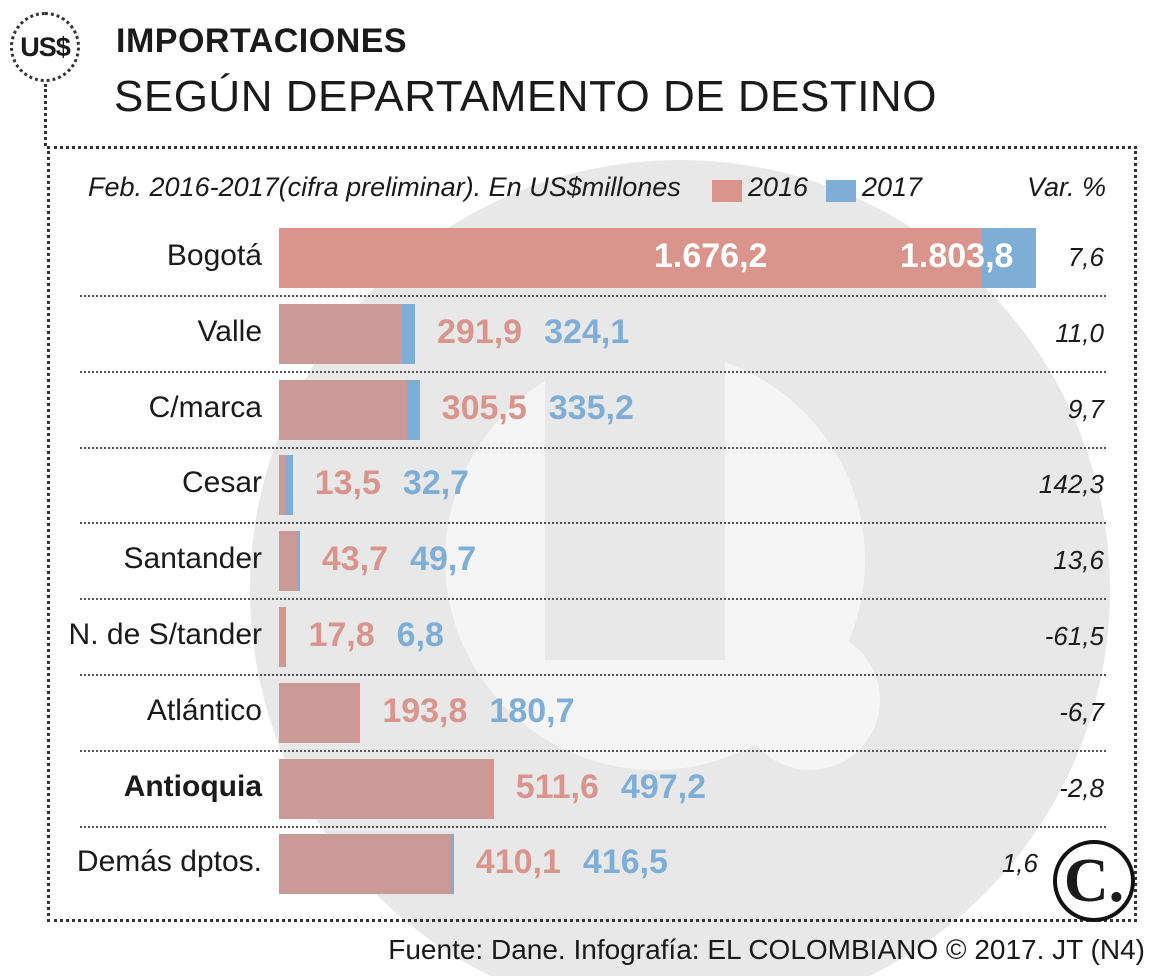 The height and width of the screenshot is (976, 1175). I want to click on value-2017-c-marca: 335,2, so click(591, 407).